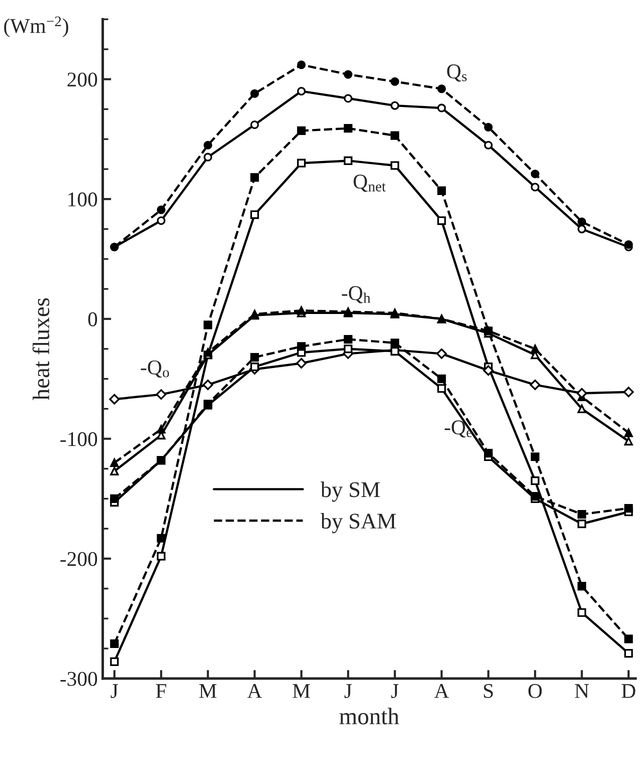  I want to click on legend-label: by SAM, so click(358, 523).